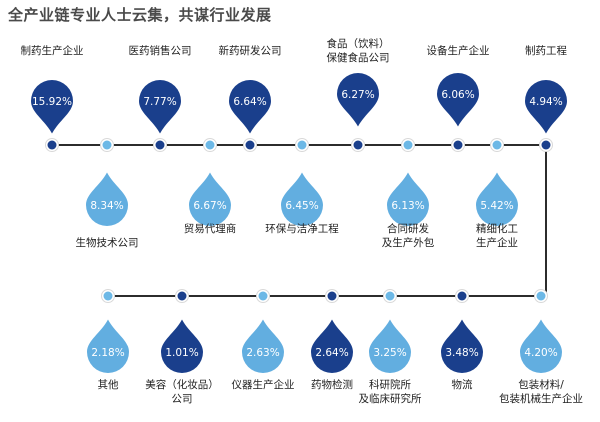 The image size is (600, 422). What do you see at coordinates (546, 50) in the screenshot?
I see `category-label: 制药工程` at bounding box center [546, 50].